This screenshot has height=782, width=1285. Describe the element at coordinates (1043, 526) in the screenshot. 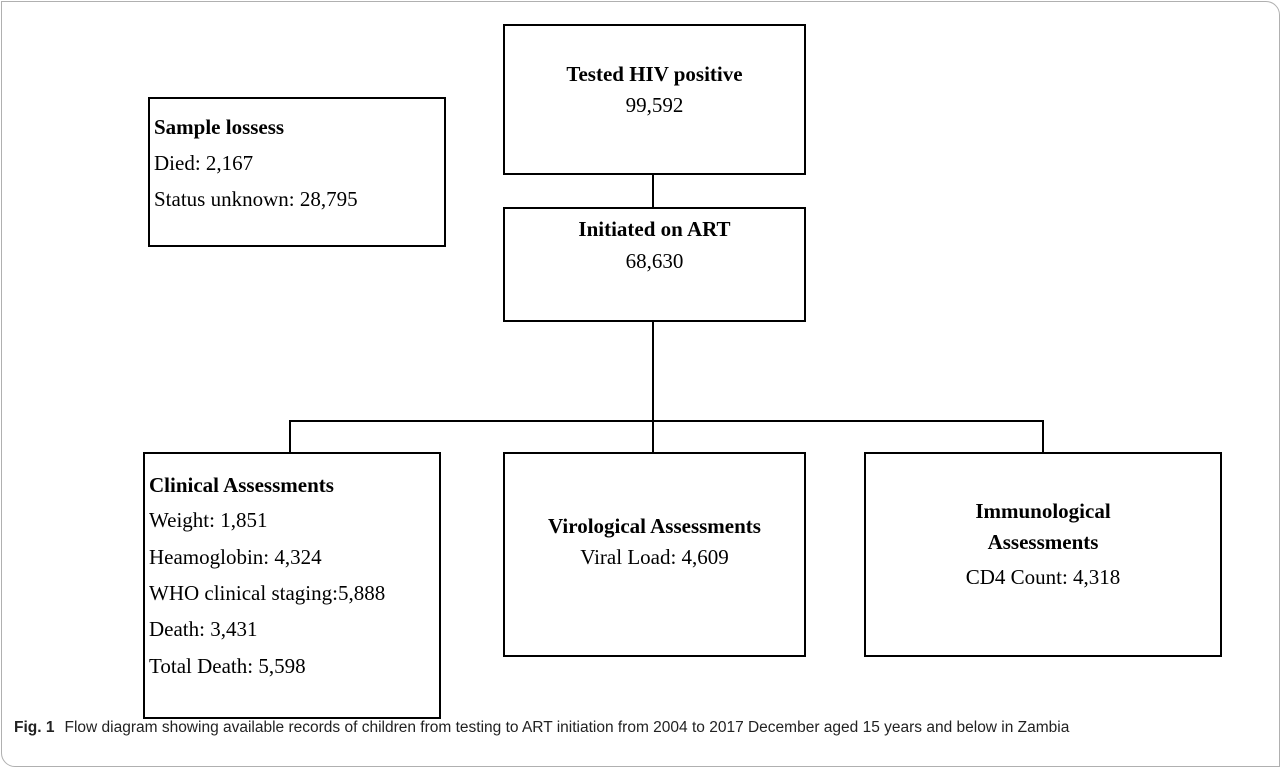

I see `node-title: Immunological Assessments` at that location.